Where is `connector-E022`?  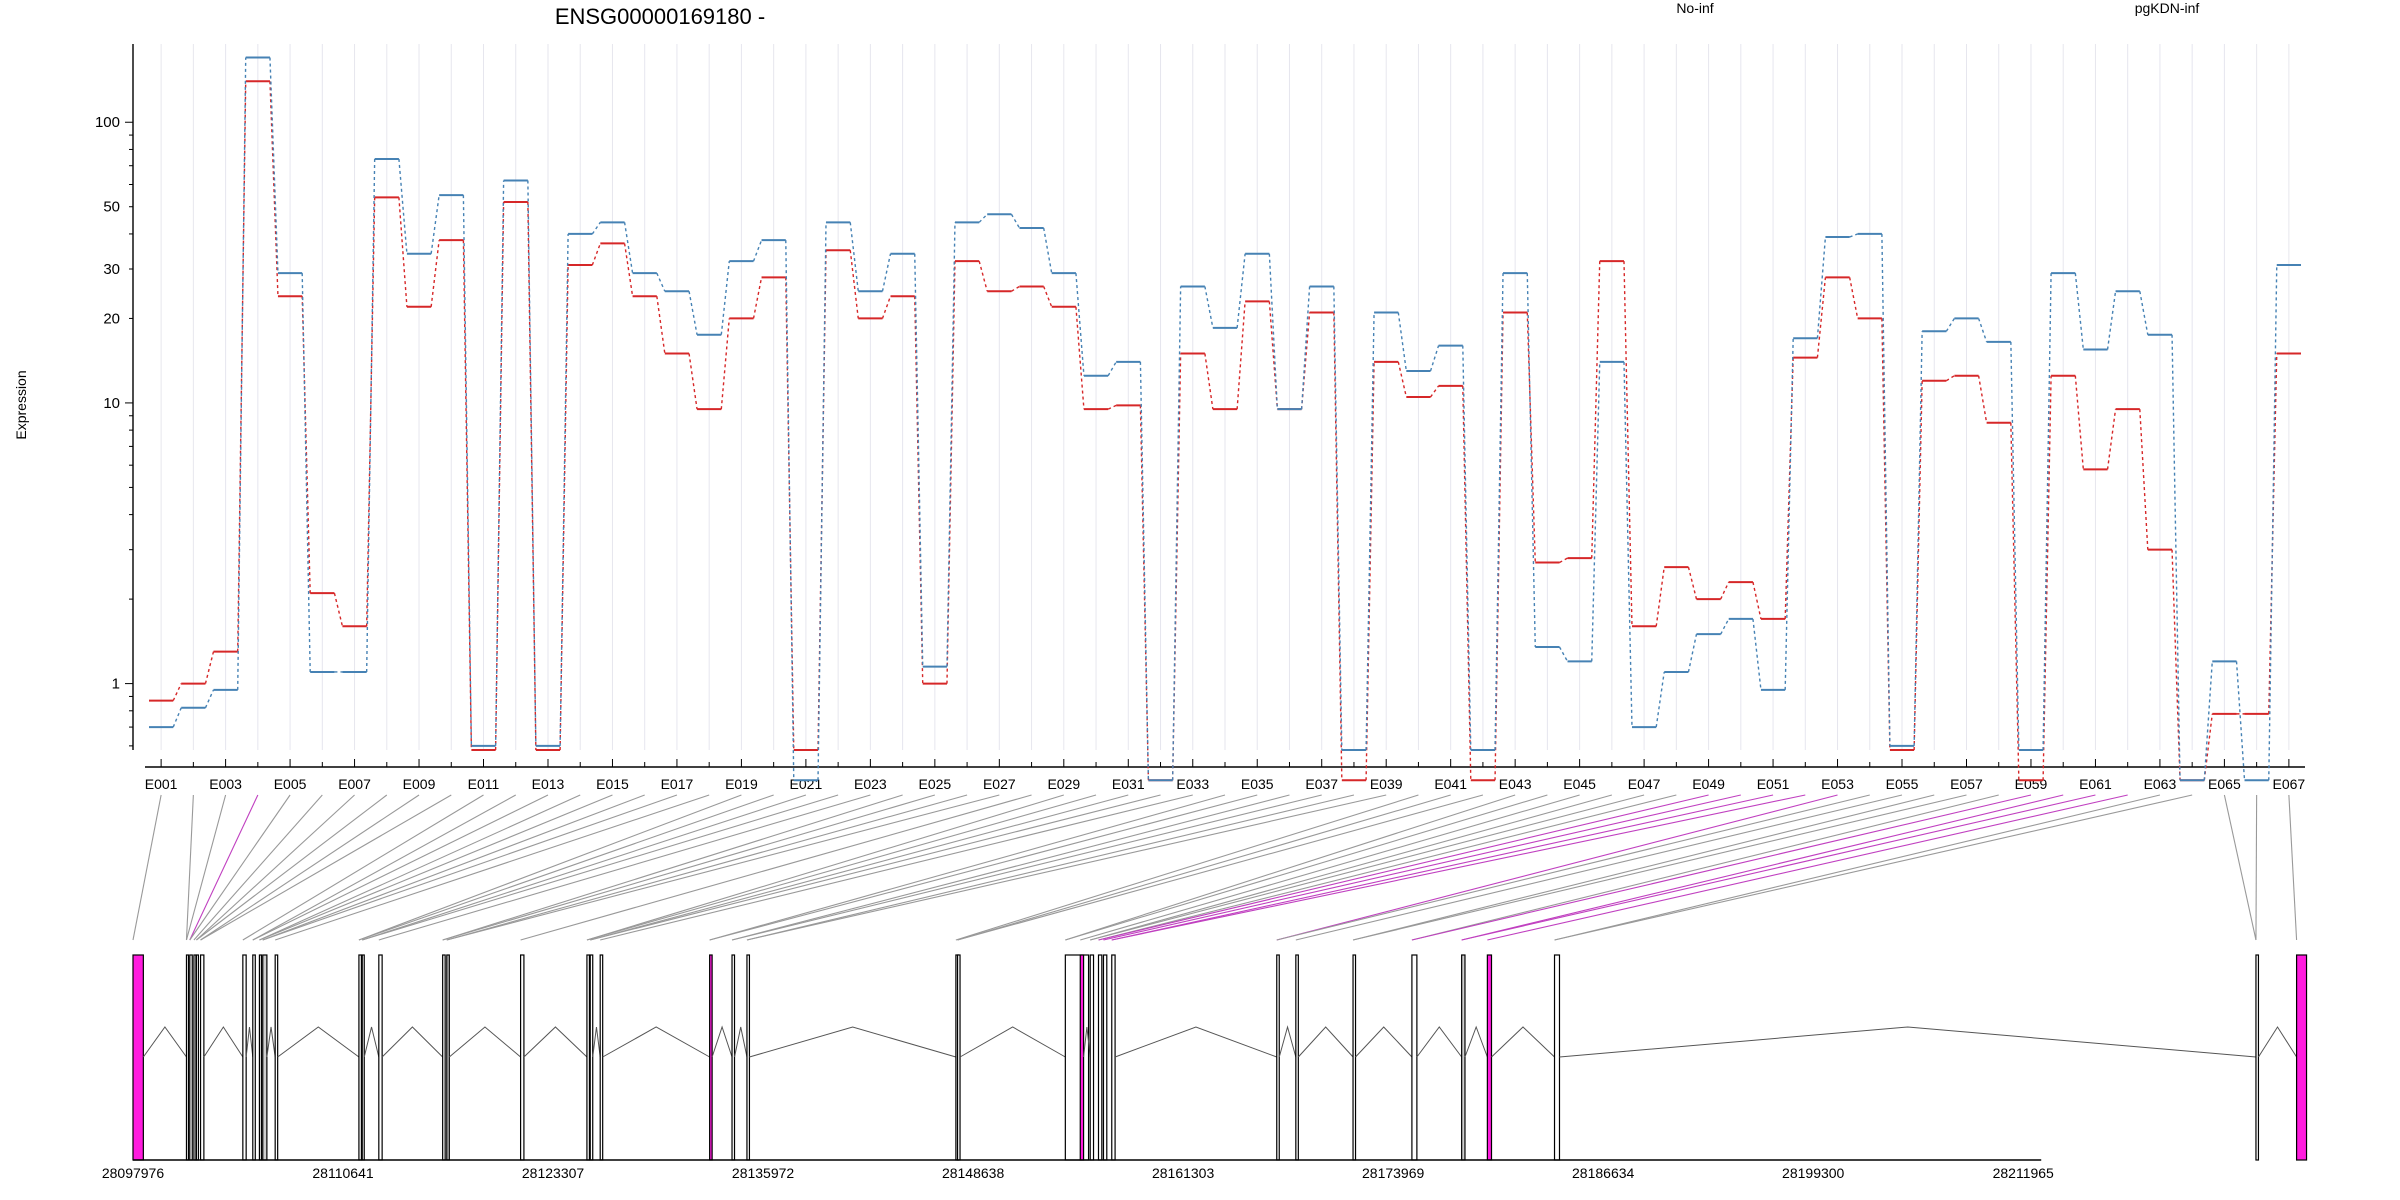 connector-E022 is located at coordinates (600, 867).